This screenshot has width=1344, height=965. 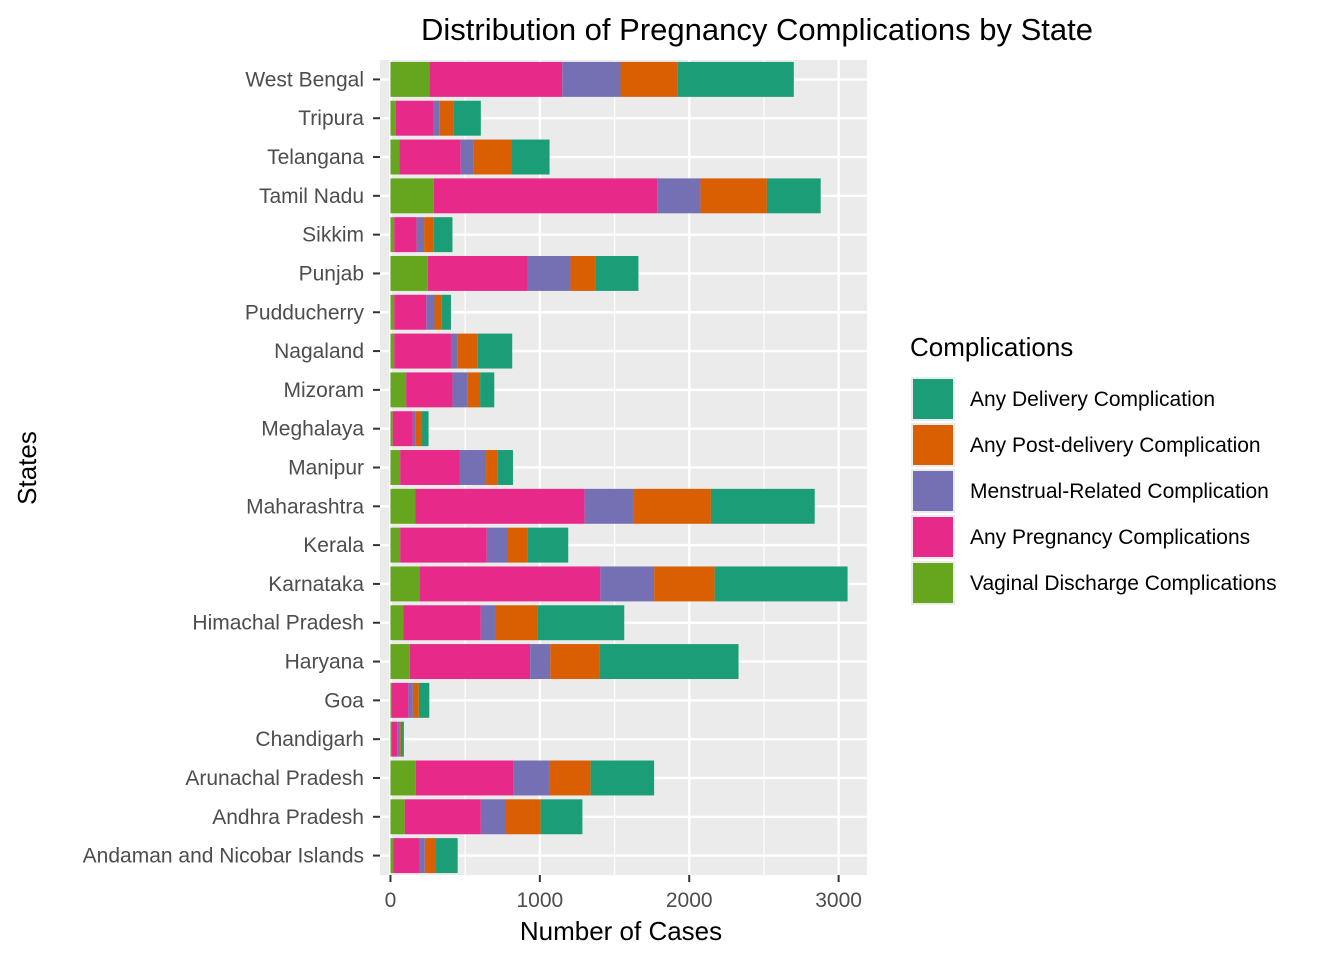 I want to click on y-tick-label: Himachal Pradesh, so click(x=278, y=623).